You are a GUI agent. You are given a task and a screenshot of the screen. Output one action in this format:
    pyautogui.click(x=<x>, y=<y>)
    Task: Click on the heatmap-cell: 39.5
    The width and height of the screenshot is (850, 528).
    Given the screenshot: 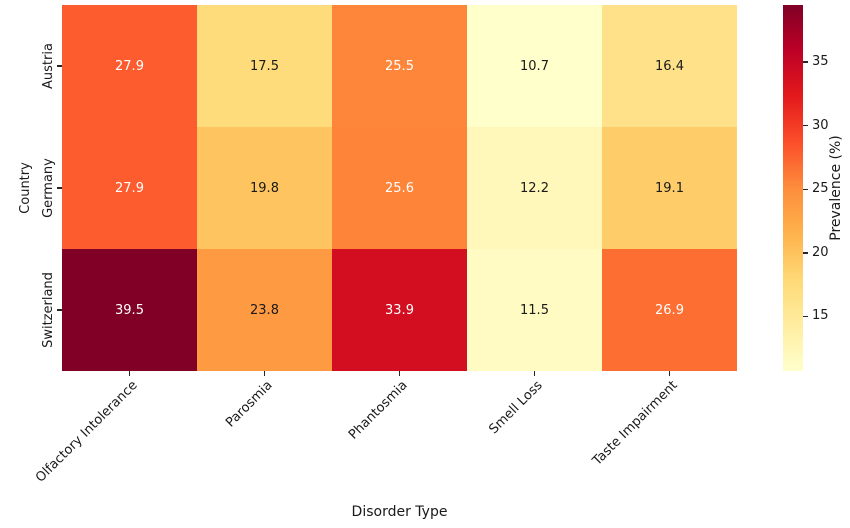 What is the action you would take?
    pyautogui.click(x=129, y=310)
    